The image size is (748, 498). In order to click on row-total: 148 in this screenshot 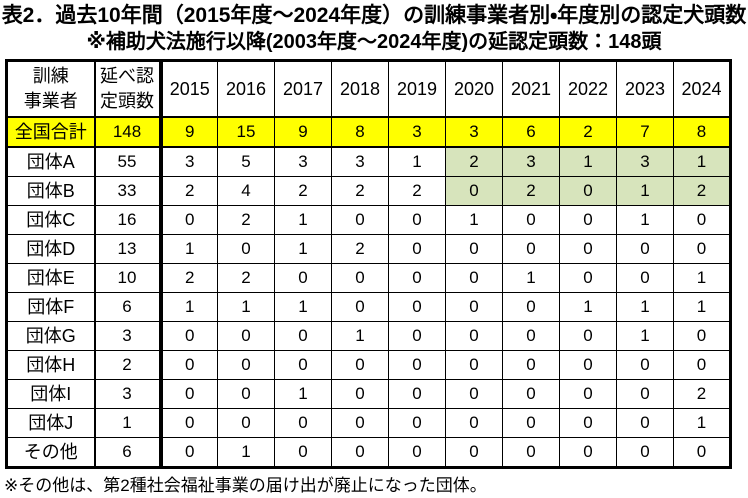, I will do `click(128, 132)`.